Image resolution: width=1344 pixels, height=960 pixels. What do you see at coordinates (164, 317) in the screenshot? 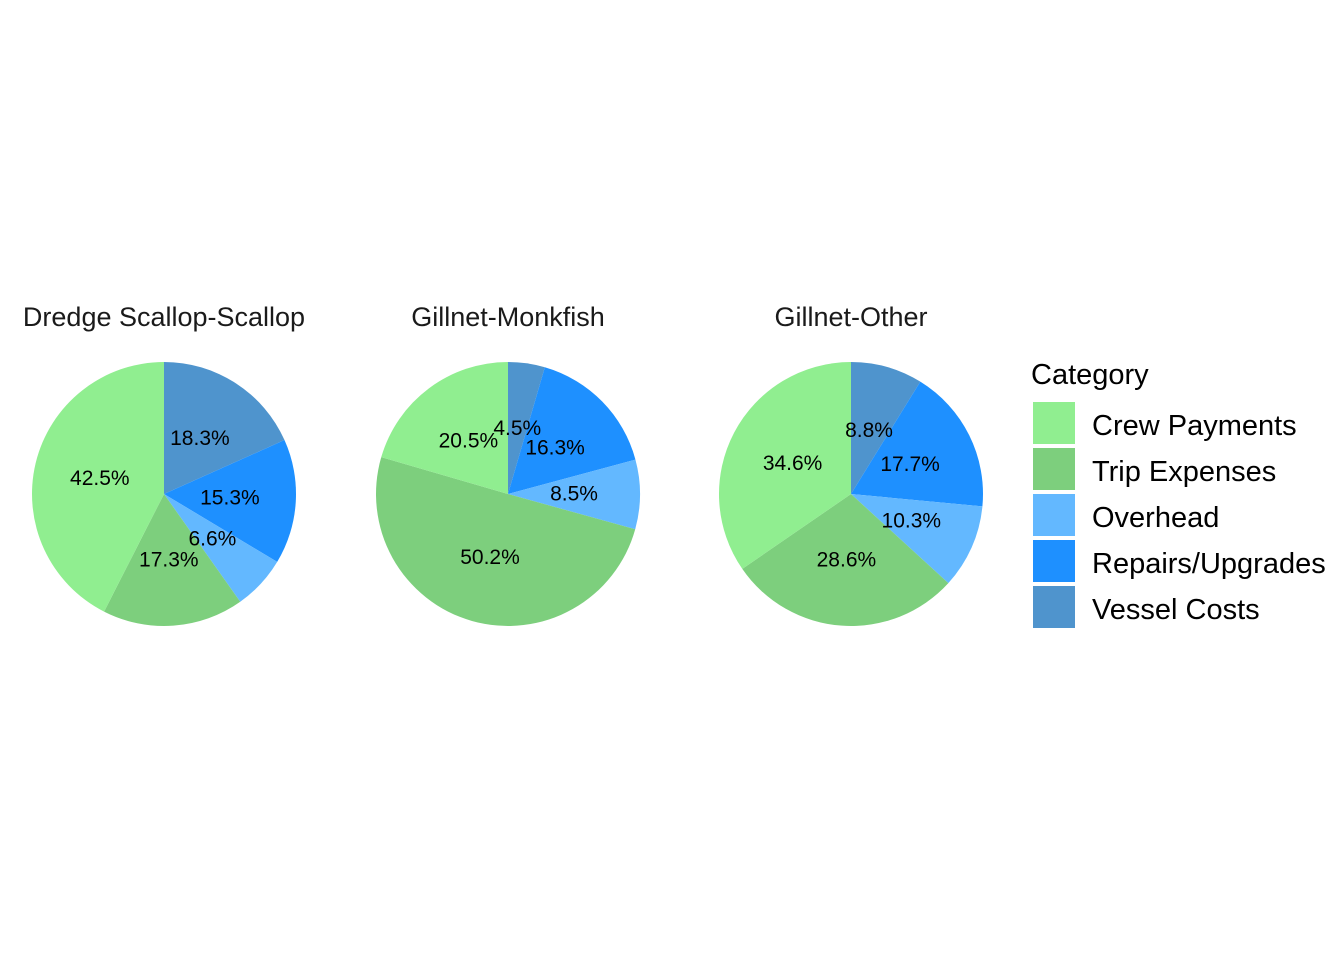
I see `pie-panel-title: Dredge Scallop-Scallop` at bounding box center [164, 317].